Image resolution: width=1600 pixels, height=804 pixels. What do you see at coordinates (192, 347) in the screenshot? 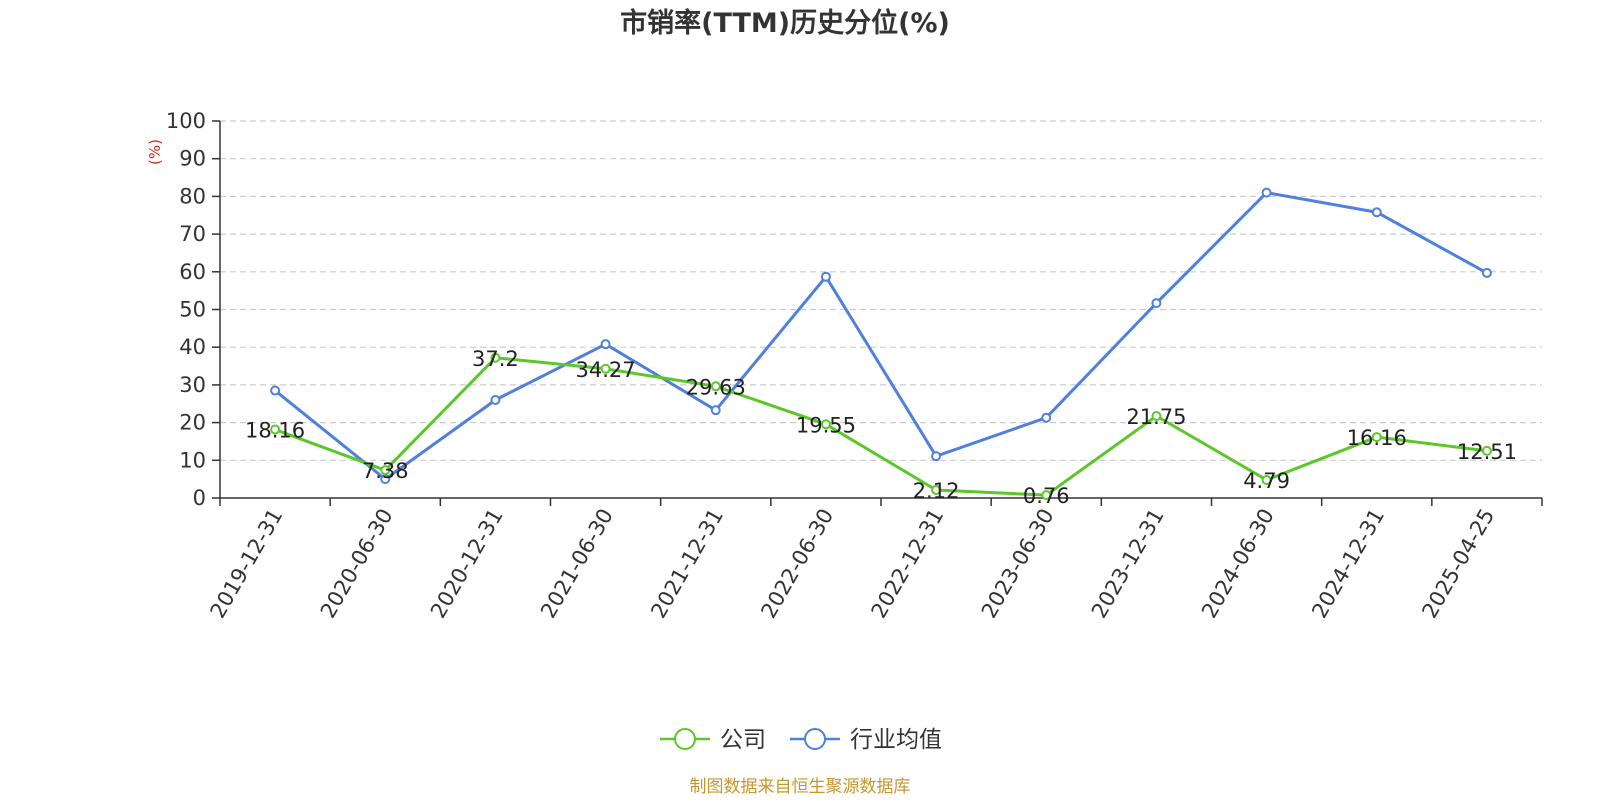
I see `y-tick-label: 40` at bounding box center [192, 347].